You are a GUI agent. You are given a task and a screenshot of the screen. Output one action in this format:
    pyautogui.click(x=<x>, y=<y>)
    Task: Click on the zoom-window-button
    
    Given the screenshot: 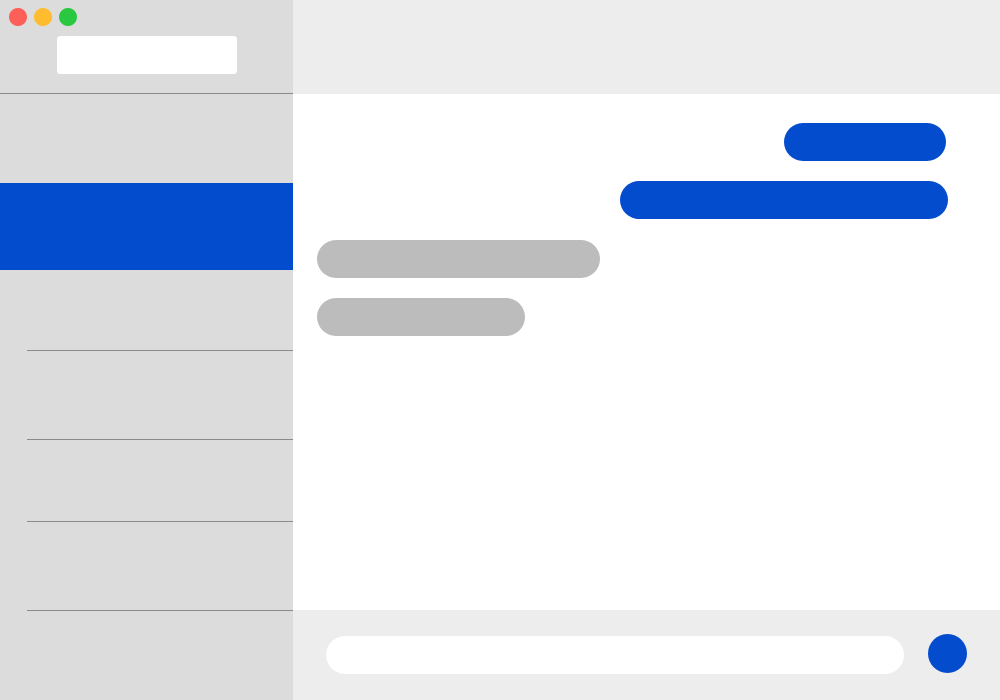 What is the action you would take?
    pyautogui.click(x=68, y=17)
    